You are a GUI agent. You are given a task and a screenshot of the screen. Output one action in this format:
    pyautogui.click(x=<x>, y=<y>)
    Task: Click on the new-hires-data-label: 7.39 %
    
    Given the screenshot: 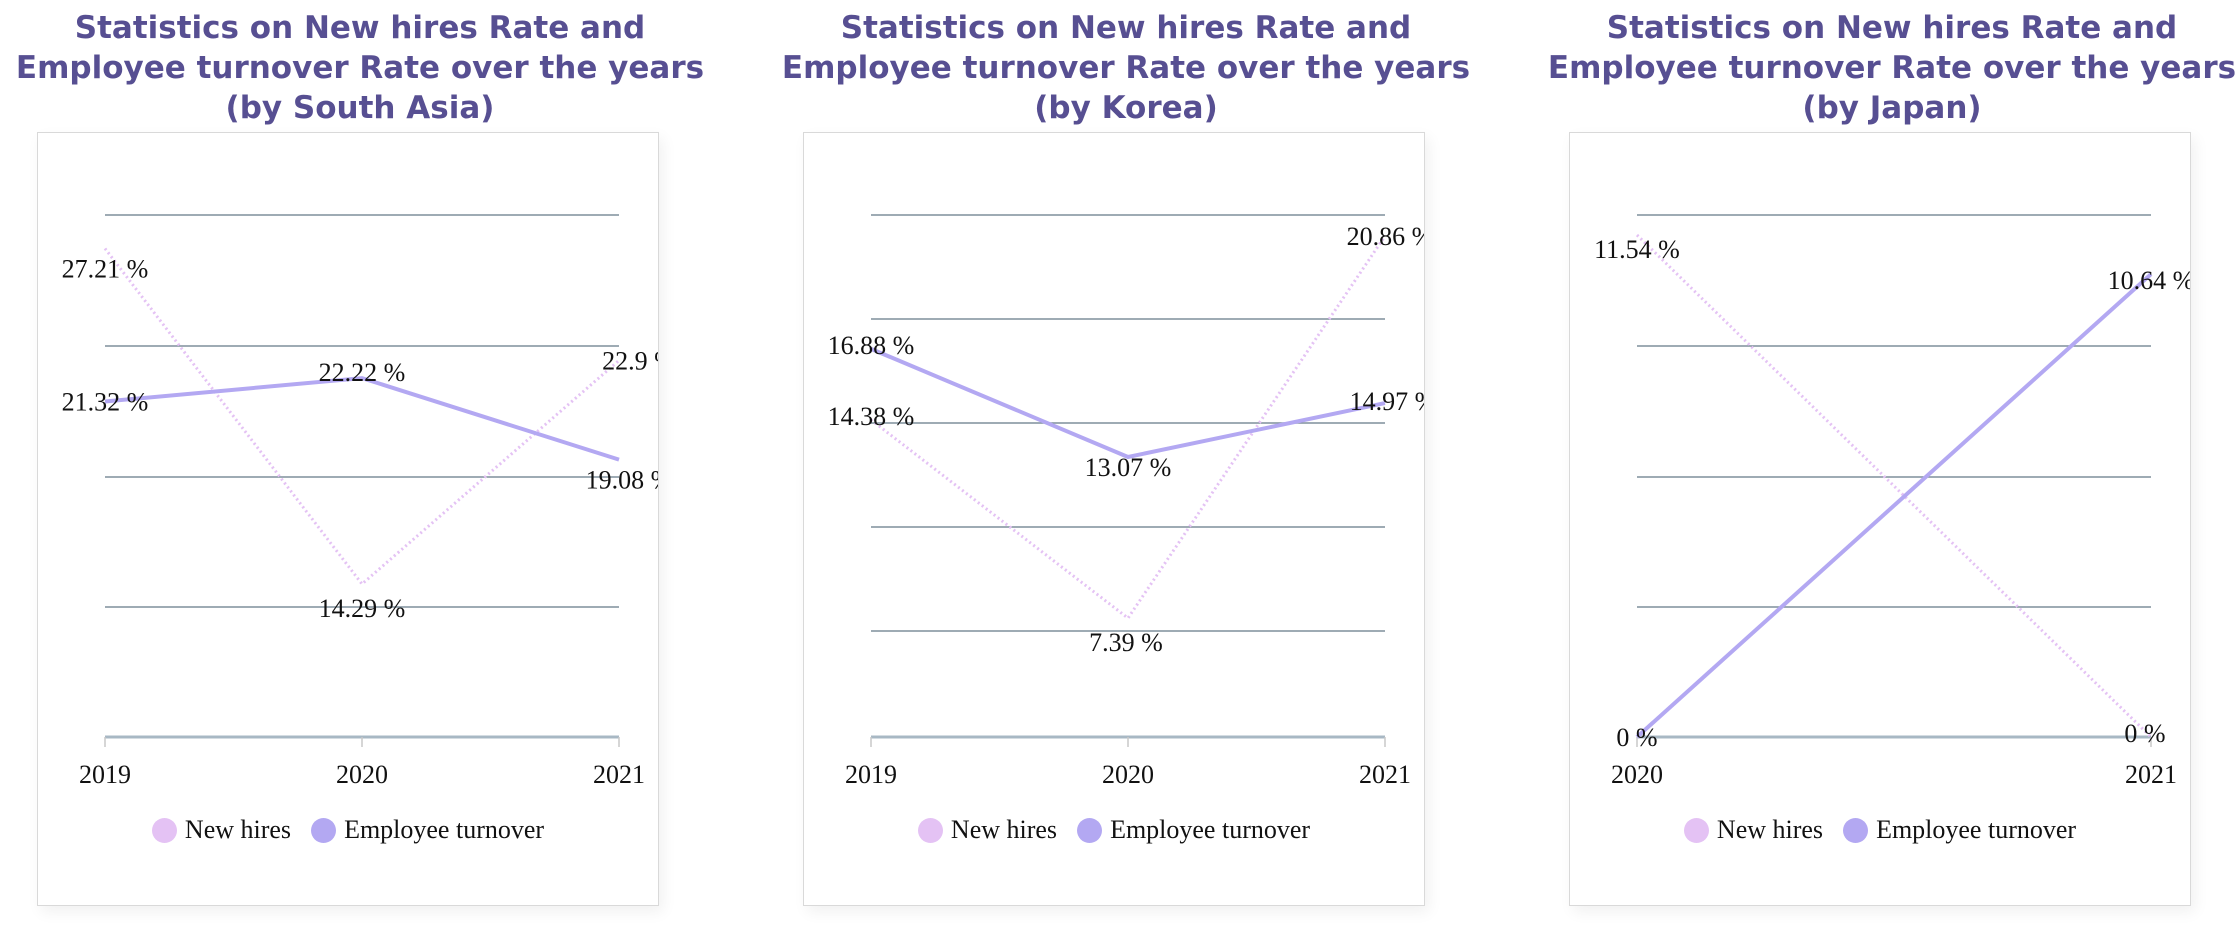 What is the action you would take?
    pyautogui.click(x=1126, y=642)
    